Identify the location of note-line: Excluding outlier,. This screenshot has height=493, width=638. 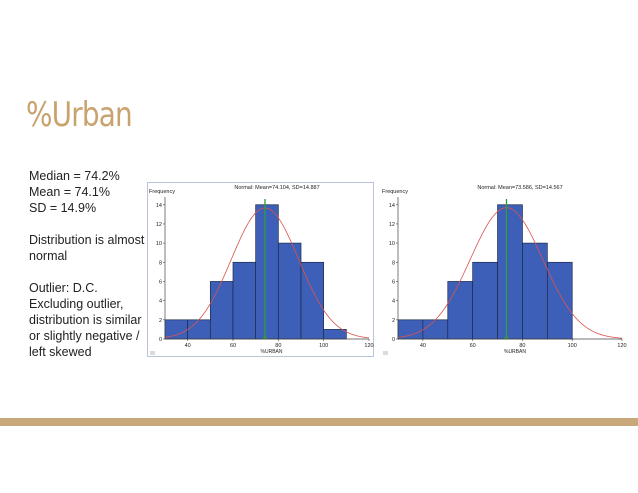
(76, 304).